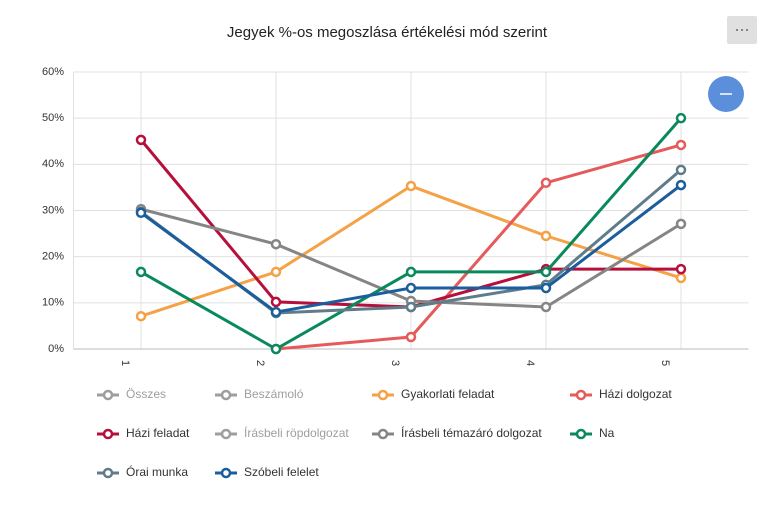 This screenshot has width=774, height=519. Describe the element at coordinates (471, 432) in the screenshot. I see `legend-label: Írásbeli témazáró dolgozat` at that location.